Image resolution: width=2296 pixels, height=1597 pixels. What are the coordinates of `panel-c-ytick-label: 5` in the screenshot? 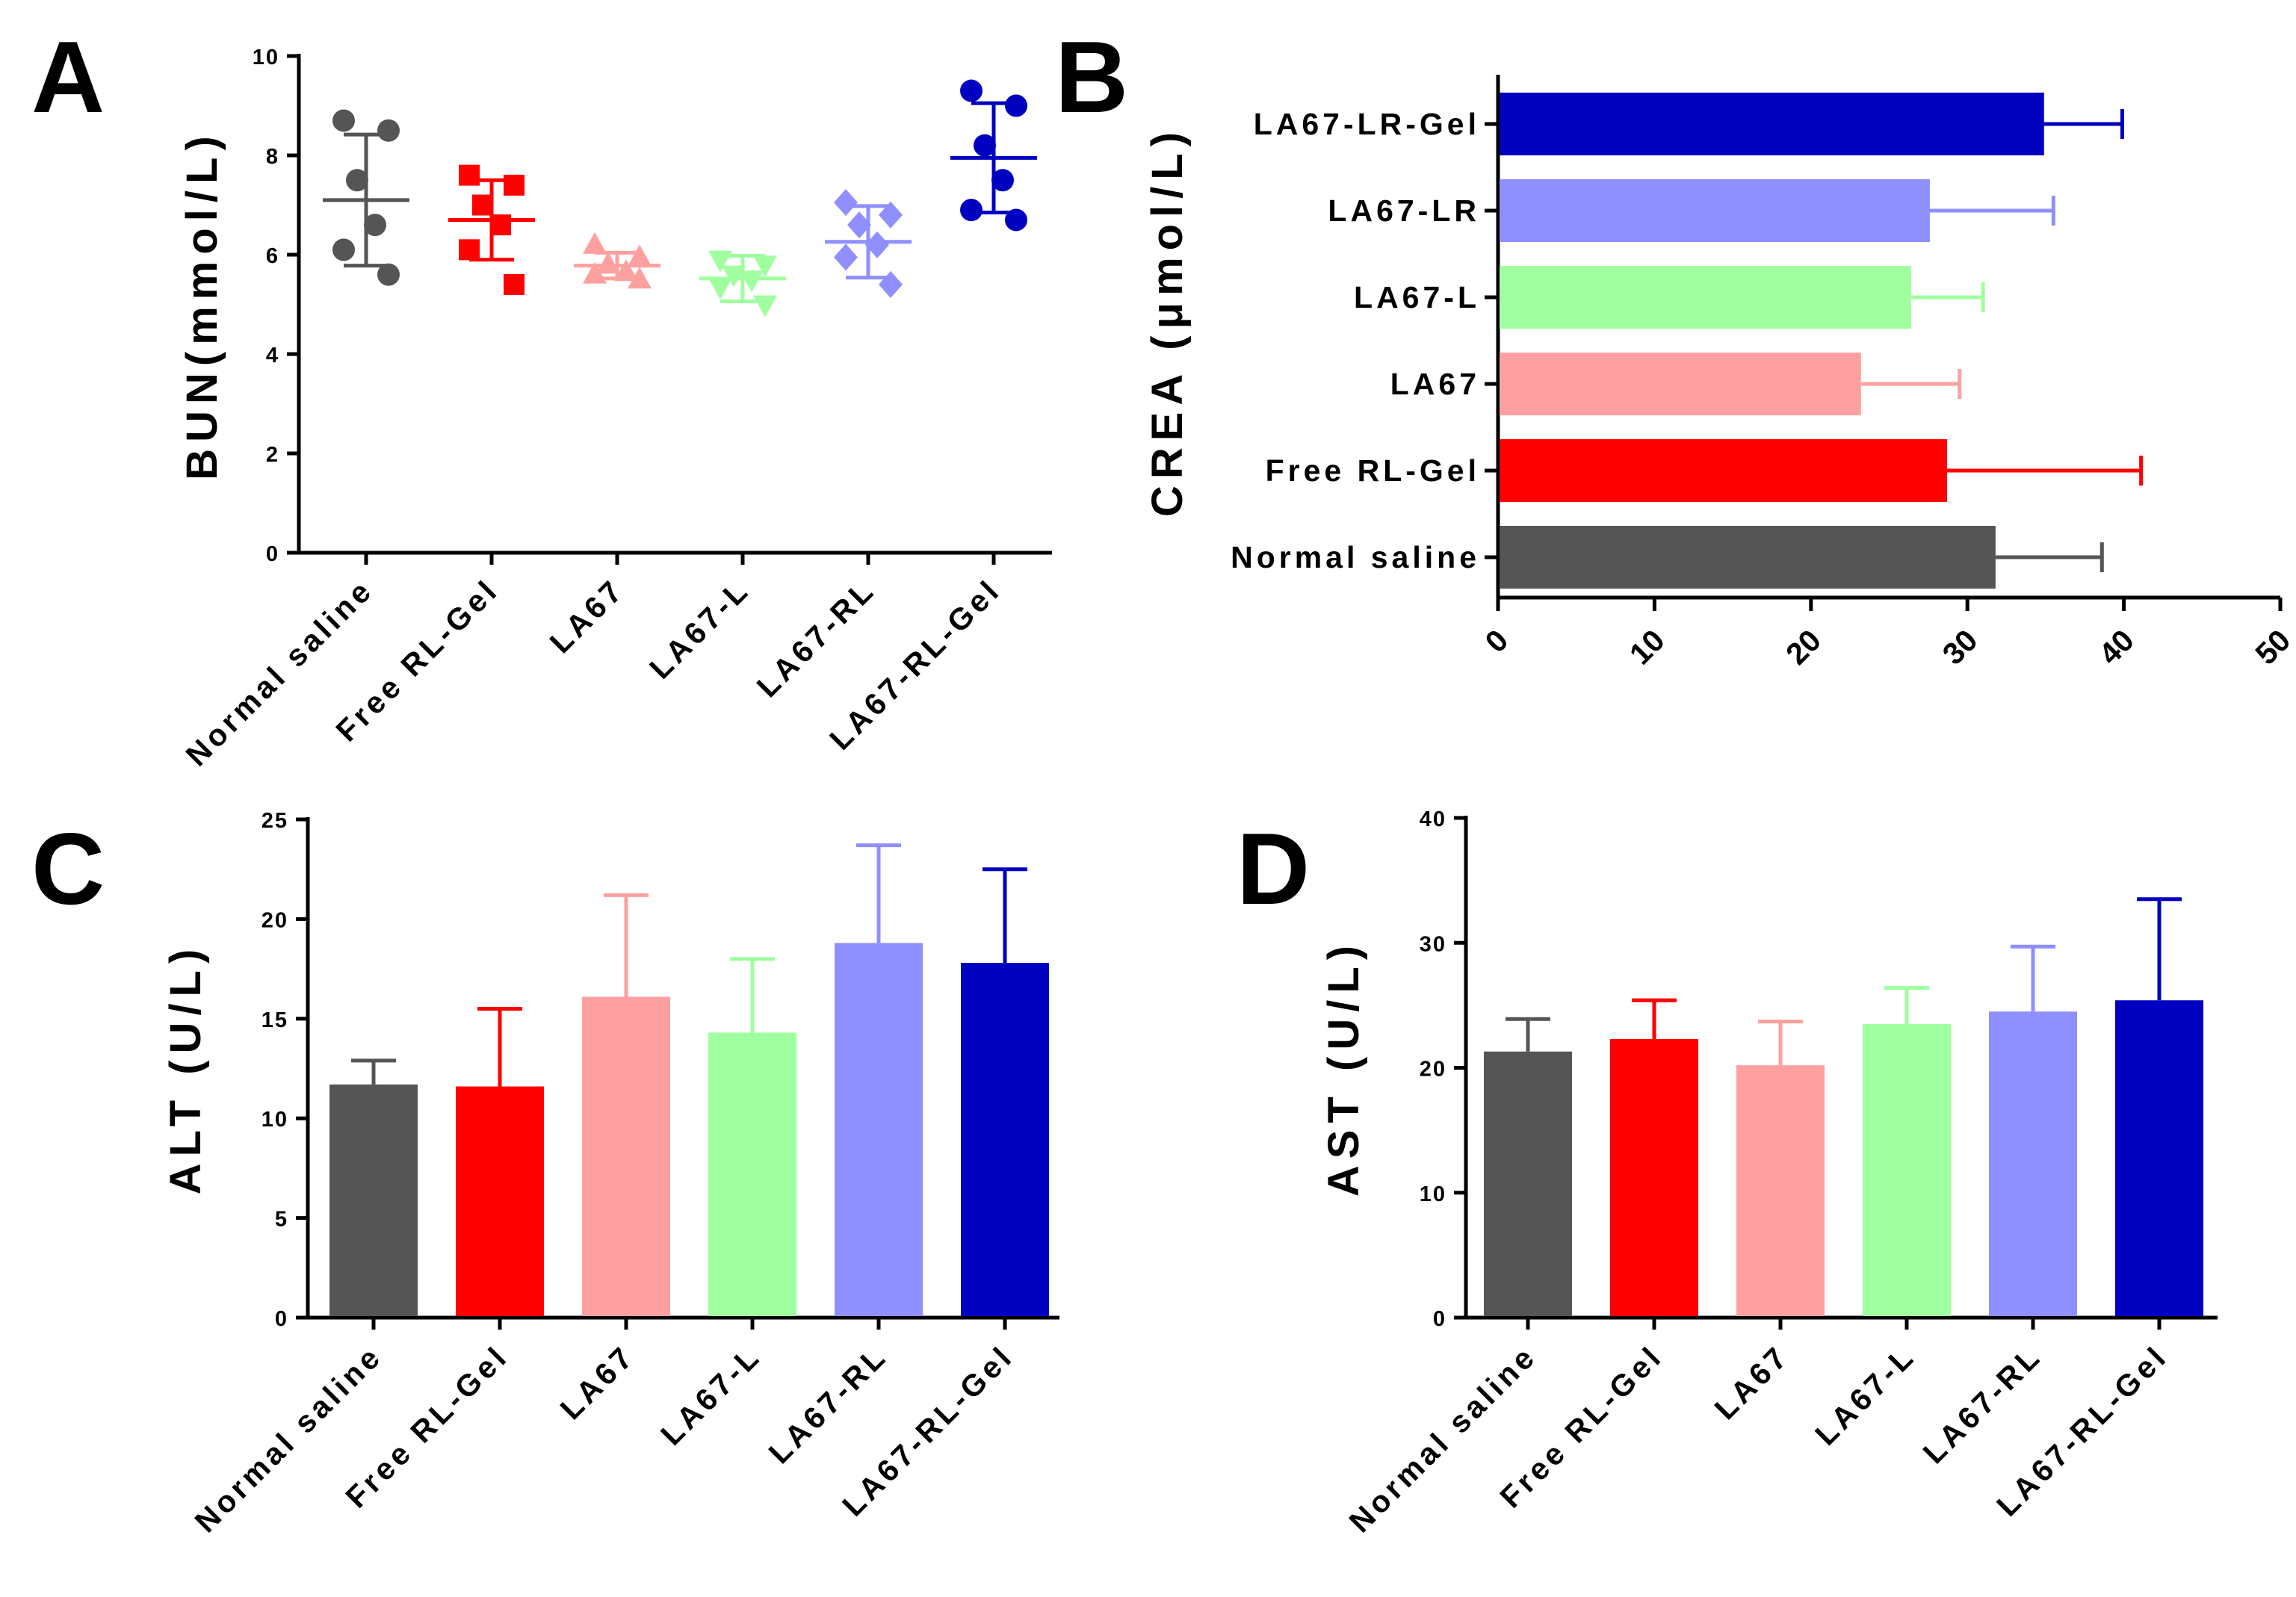 It's located at (281, 1220).